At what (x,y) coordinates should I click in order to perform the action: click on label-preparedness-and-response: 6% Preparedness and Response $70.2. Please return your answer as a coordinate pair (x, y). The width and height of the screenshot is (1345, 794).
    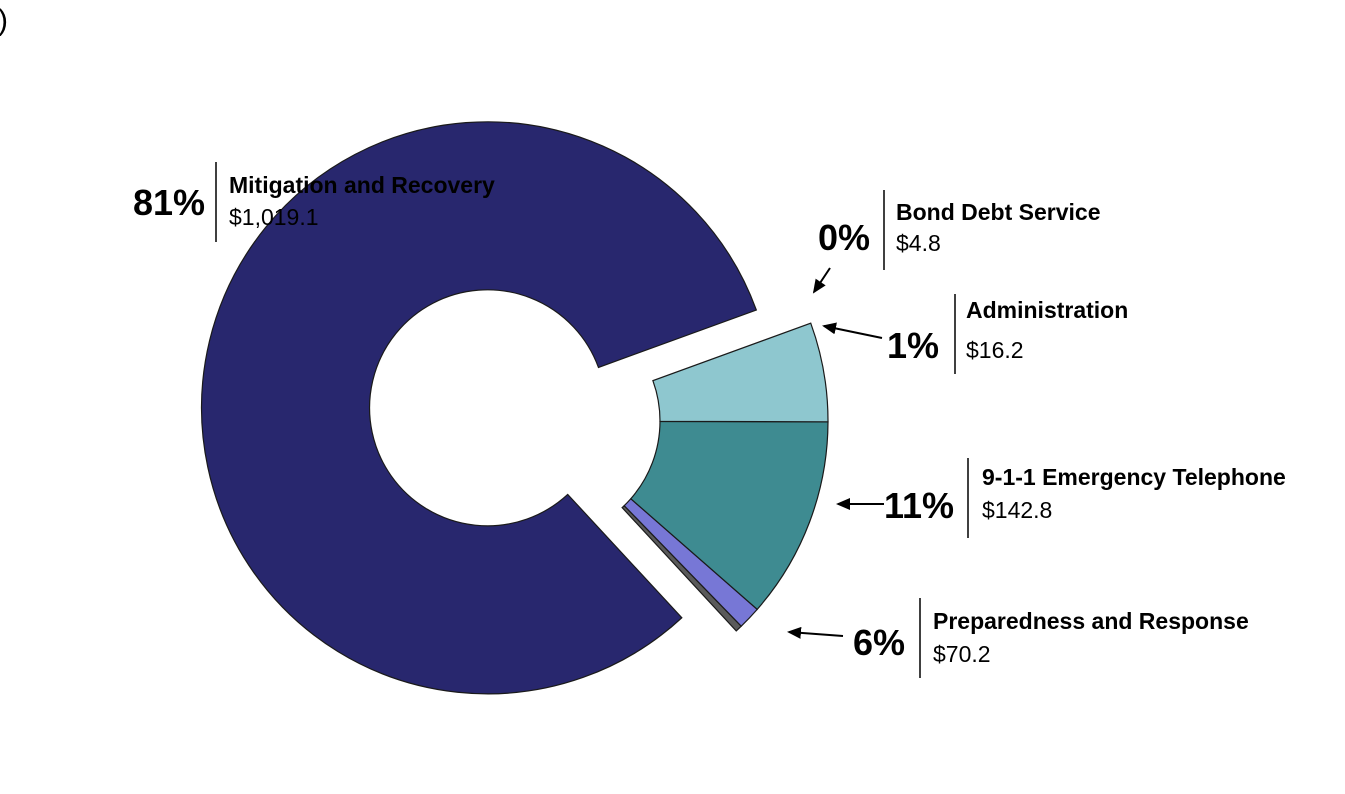
    Looking at the image, I should click on (1018, 638).